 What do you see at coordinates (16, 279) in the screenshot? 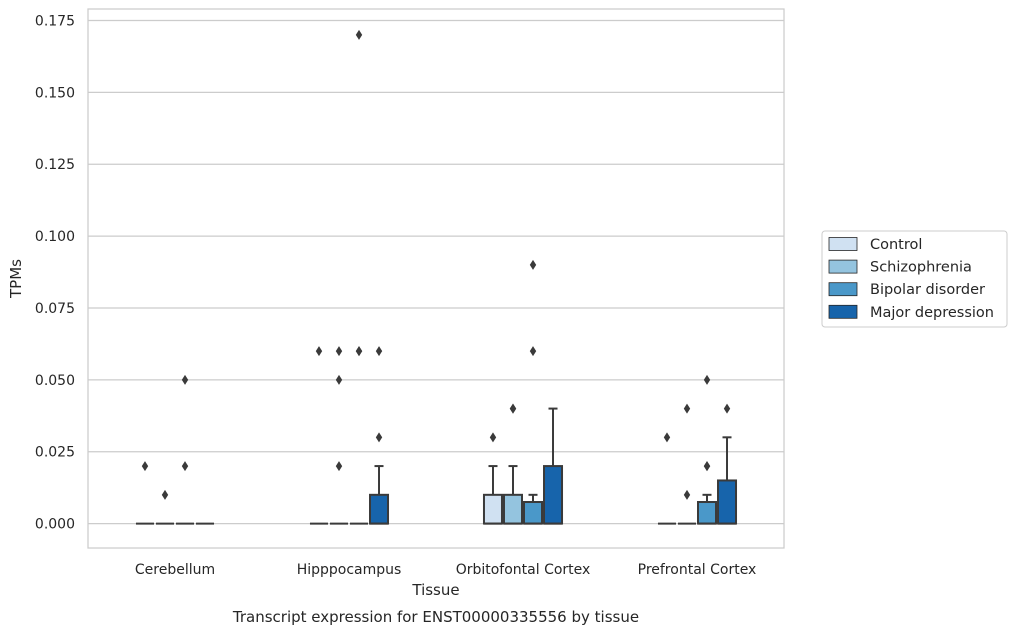
I see `y-axis-label: TPMs` at bounding box center [16, 279].